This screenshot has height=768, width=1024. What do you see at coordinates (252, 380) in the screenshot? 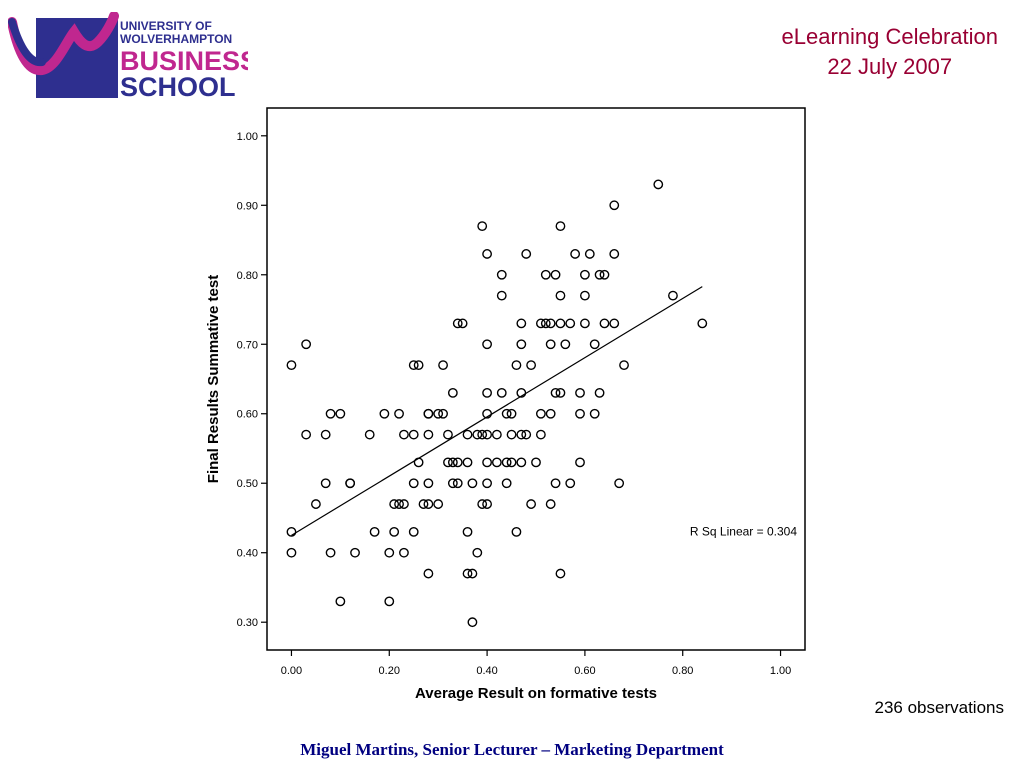
I see `y-axis: 0.30 0.40 0.50 0.60 0.70 0.80 0.90 1.00` at bounding box center [252, 380].